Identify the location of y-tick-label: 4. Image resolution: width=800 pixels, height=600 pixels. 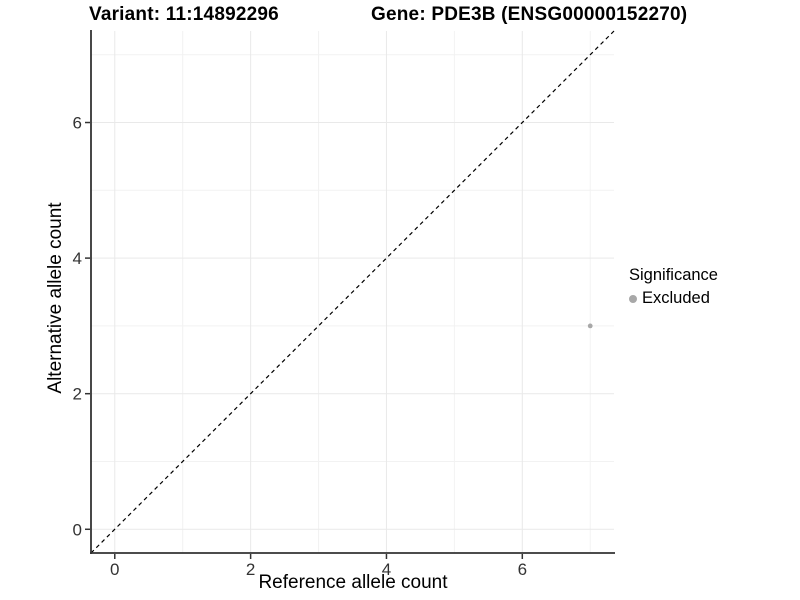
(77, 258).